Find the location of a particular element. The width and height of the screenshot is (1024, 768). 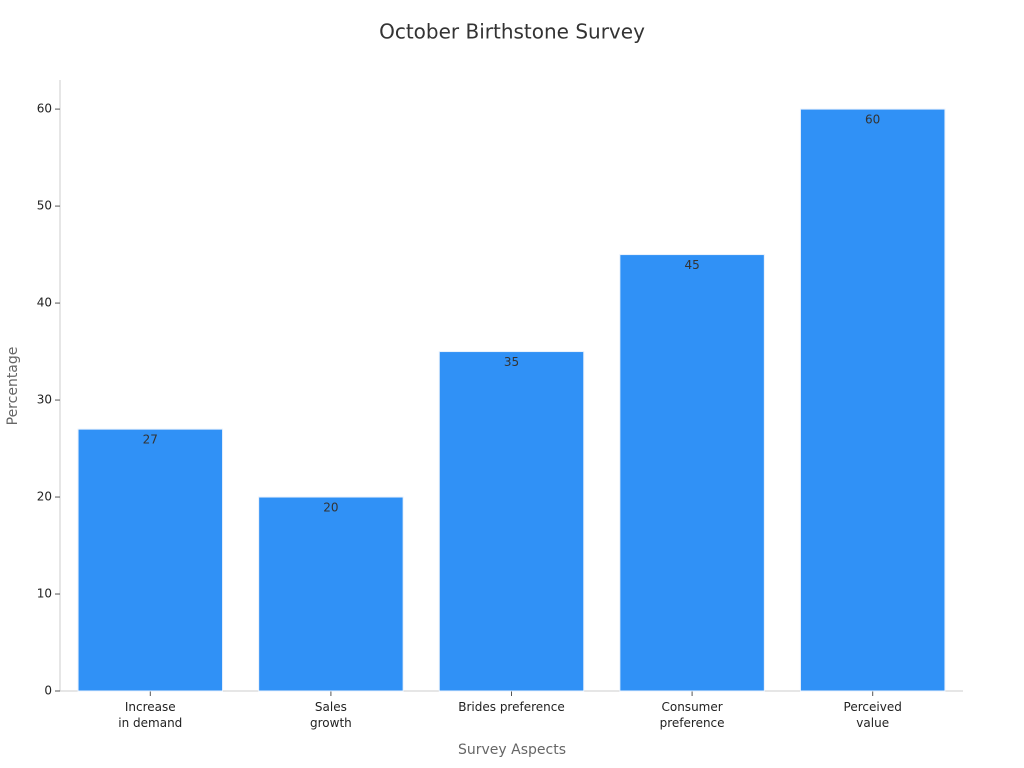

x-tick-label: Sales growth is located at coordinates (331, 715).